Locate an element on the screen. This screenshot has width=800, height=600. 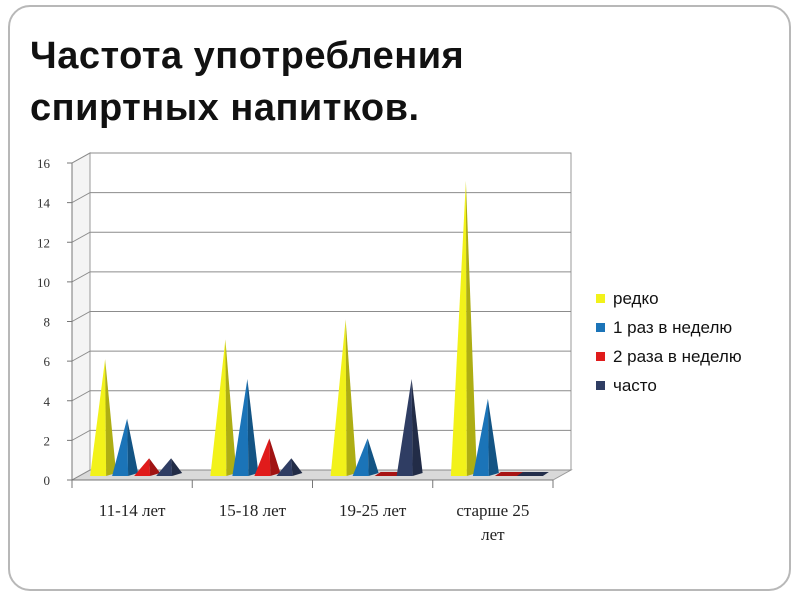
legend-label: 2 раза в неделю is located at coordinates (677, 356).